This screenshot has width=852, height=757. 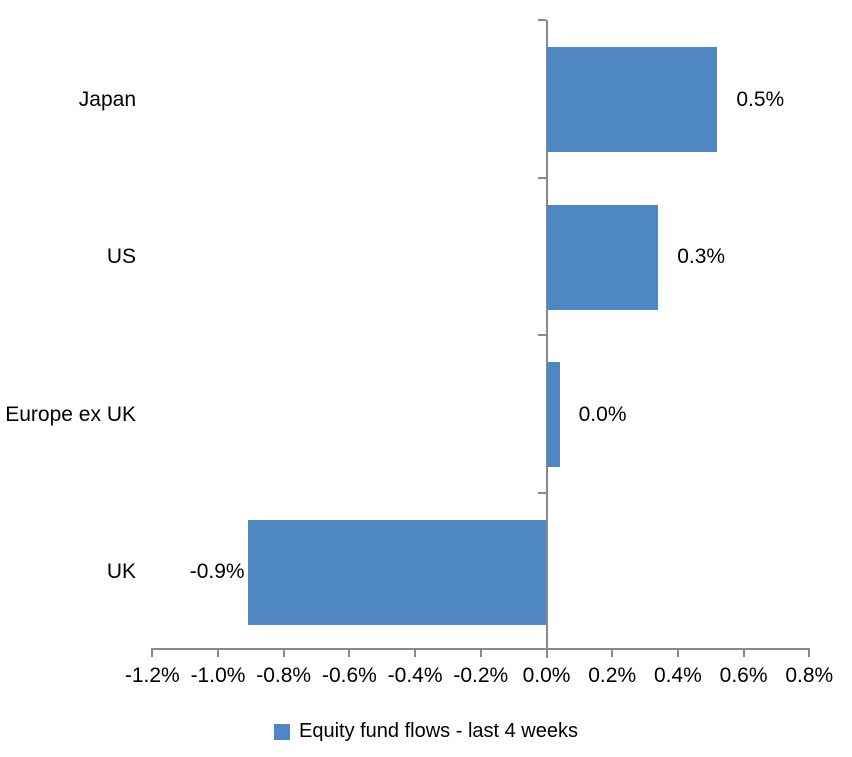 What do you see at coordinates (602, 414) in the screenshot?
I see `value-label-europe-ex-uk: 0.0%` at bounding box center [602, 414].